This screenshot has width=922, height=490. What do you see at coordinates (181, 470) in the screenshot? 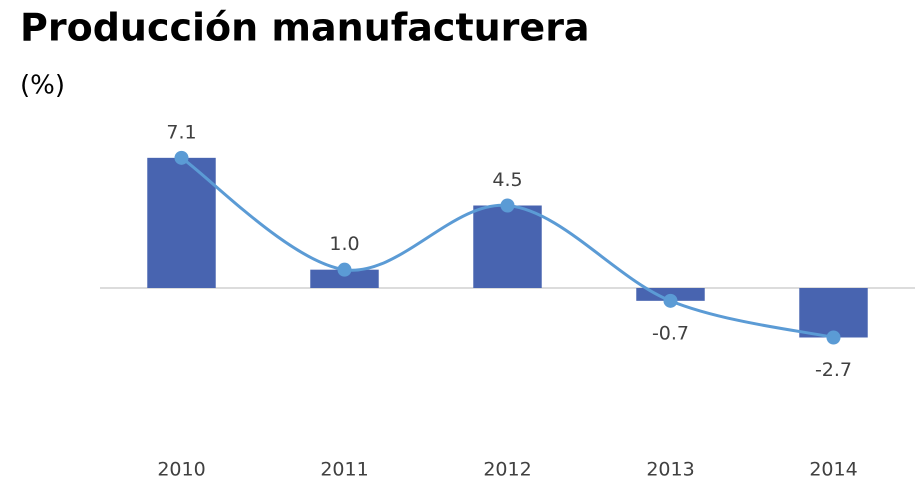
I see `x-tick-label: 2010` at bounding box center [181, 470].